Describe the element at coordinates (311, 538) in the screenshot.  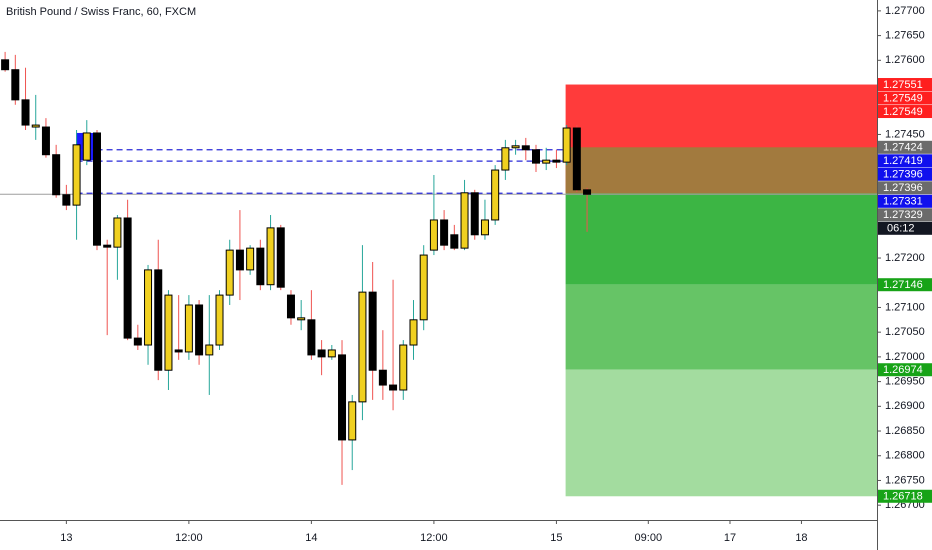
I see `x-tick-label: 14` at that location.